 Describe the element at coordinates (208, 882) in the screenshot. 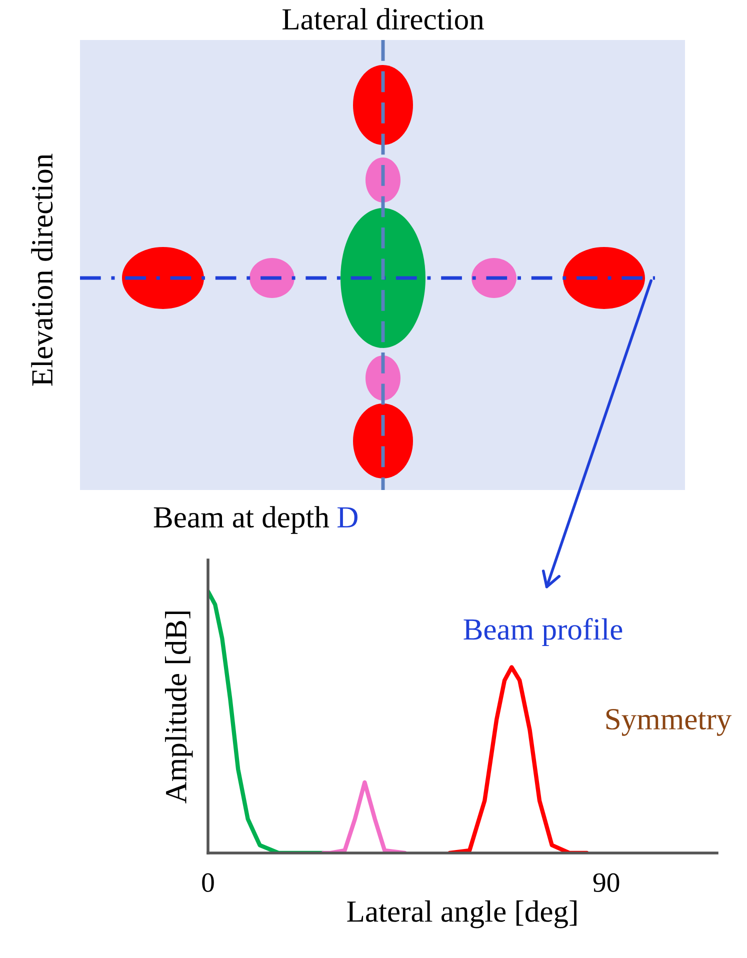

I see `x-tick-label: 0` at that location.